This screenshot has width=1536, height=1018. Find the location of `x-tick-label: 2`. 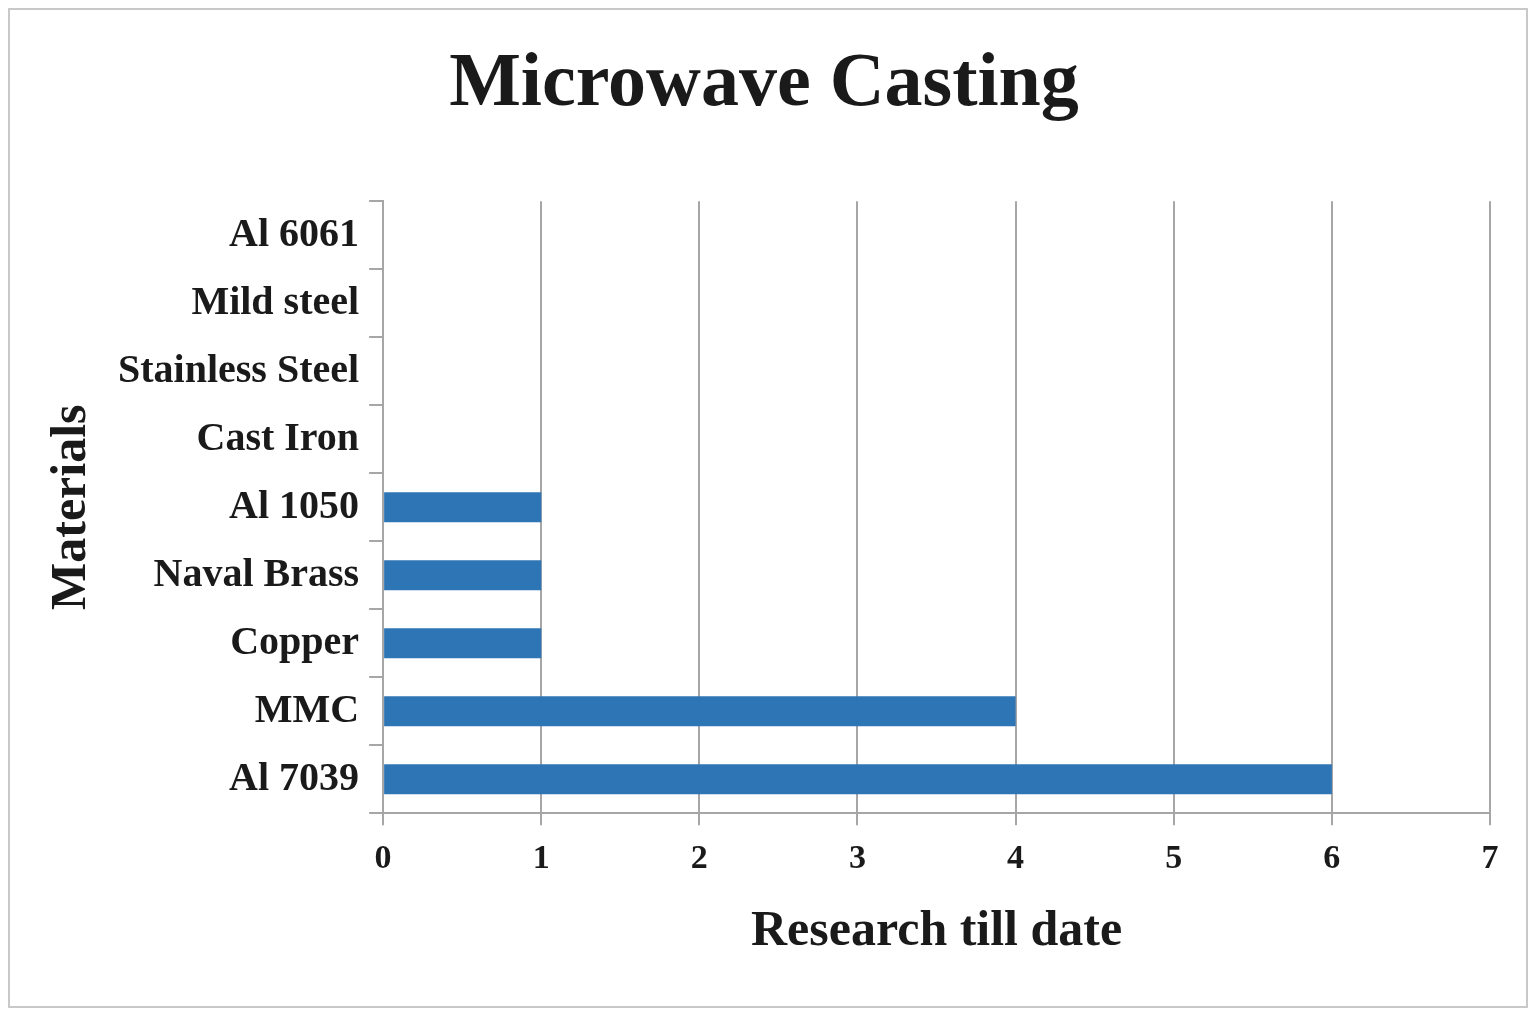

x-tick-label: 2 is located at coordinates (699, 857).